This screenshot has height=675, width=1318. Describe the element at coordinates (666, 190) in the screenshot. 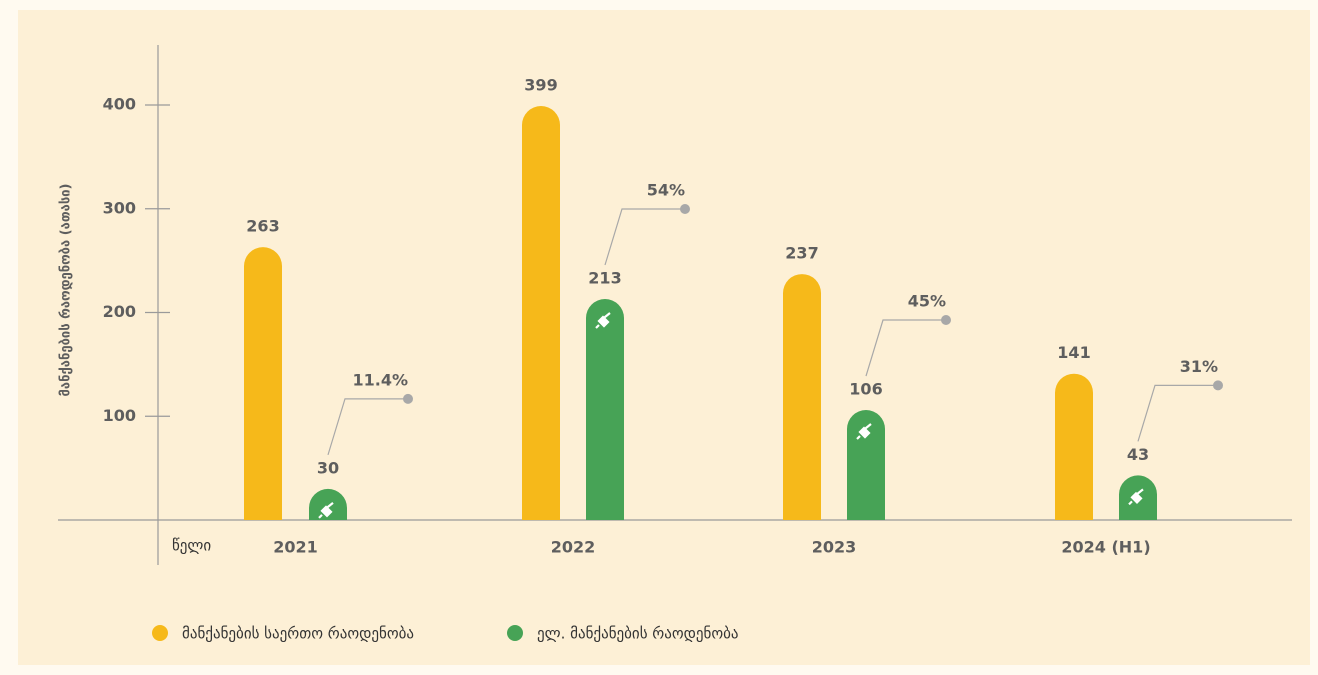

I see `share-label: 54%` at that location.